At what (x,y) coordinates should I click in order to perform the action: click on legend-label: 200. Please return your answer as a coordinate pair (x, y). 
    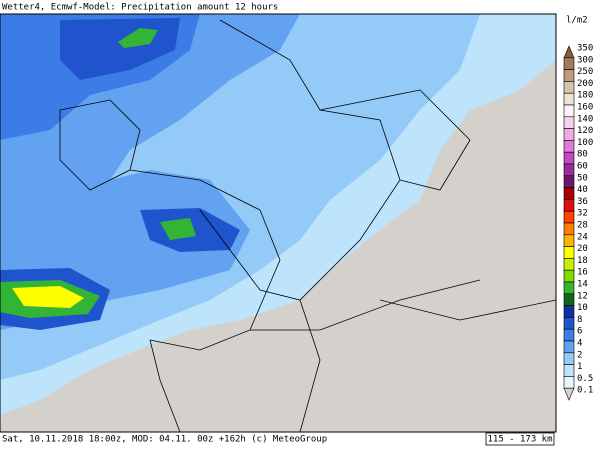
    Looking at the image, I should click on (585, 84).